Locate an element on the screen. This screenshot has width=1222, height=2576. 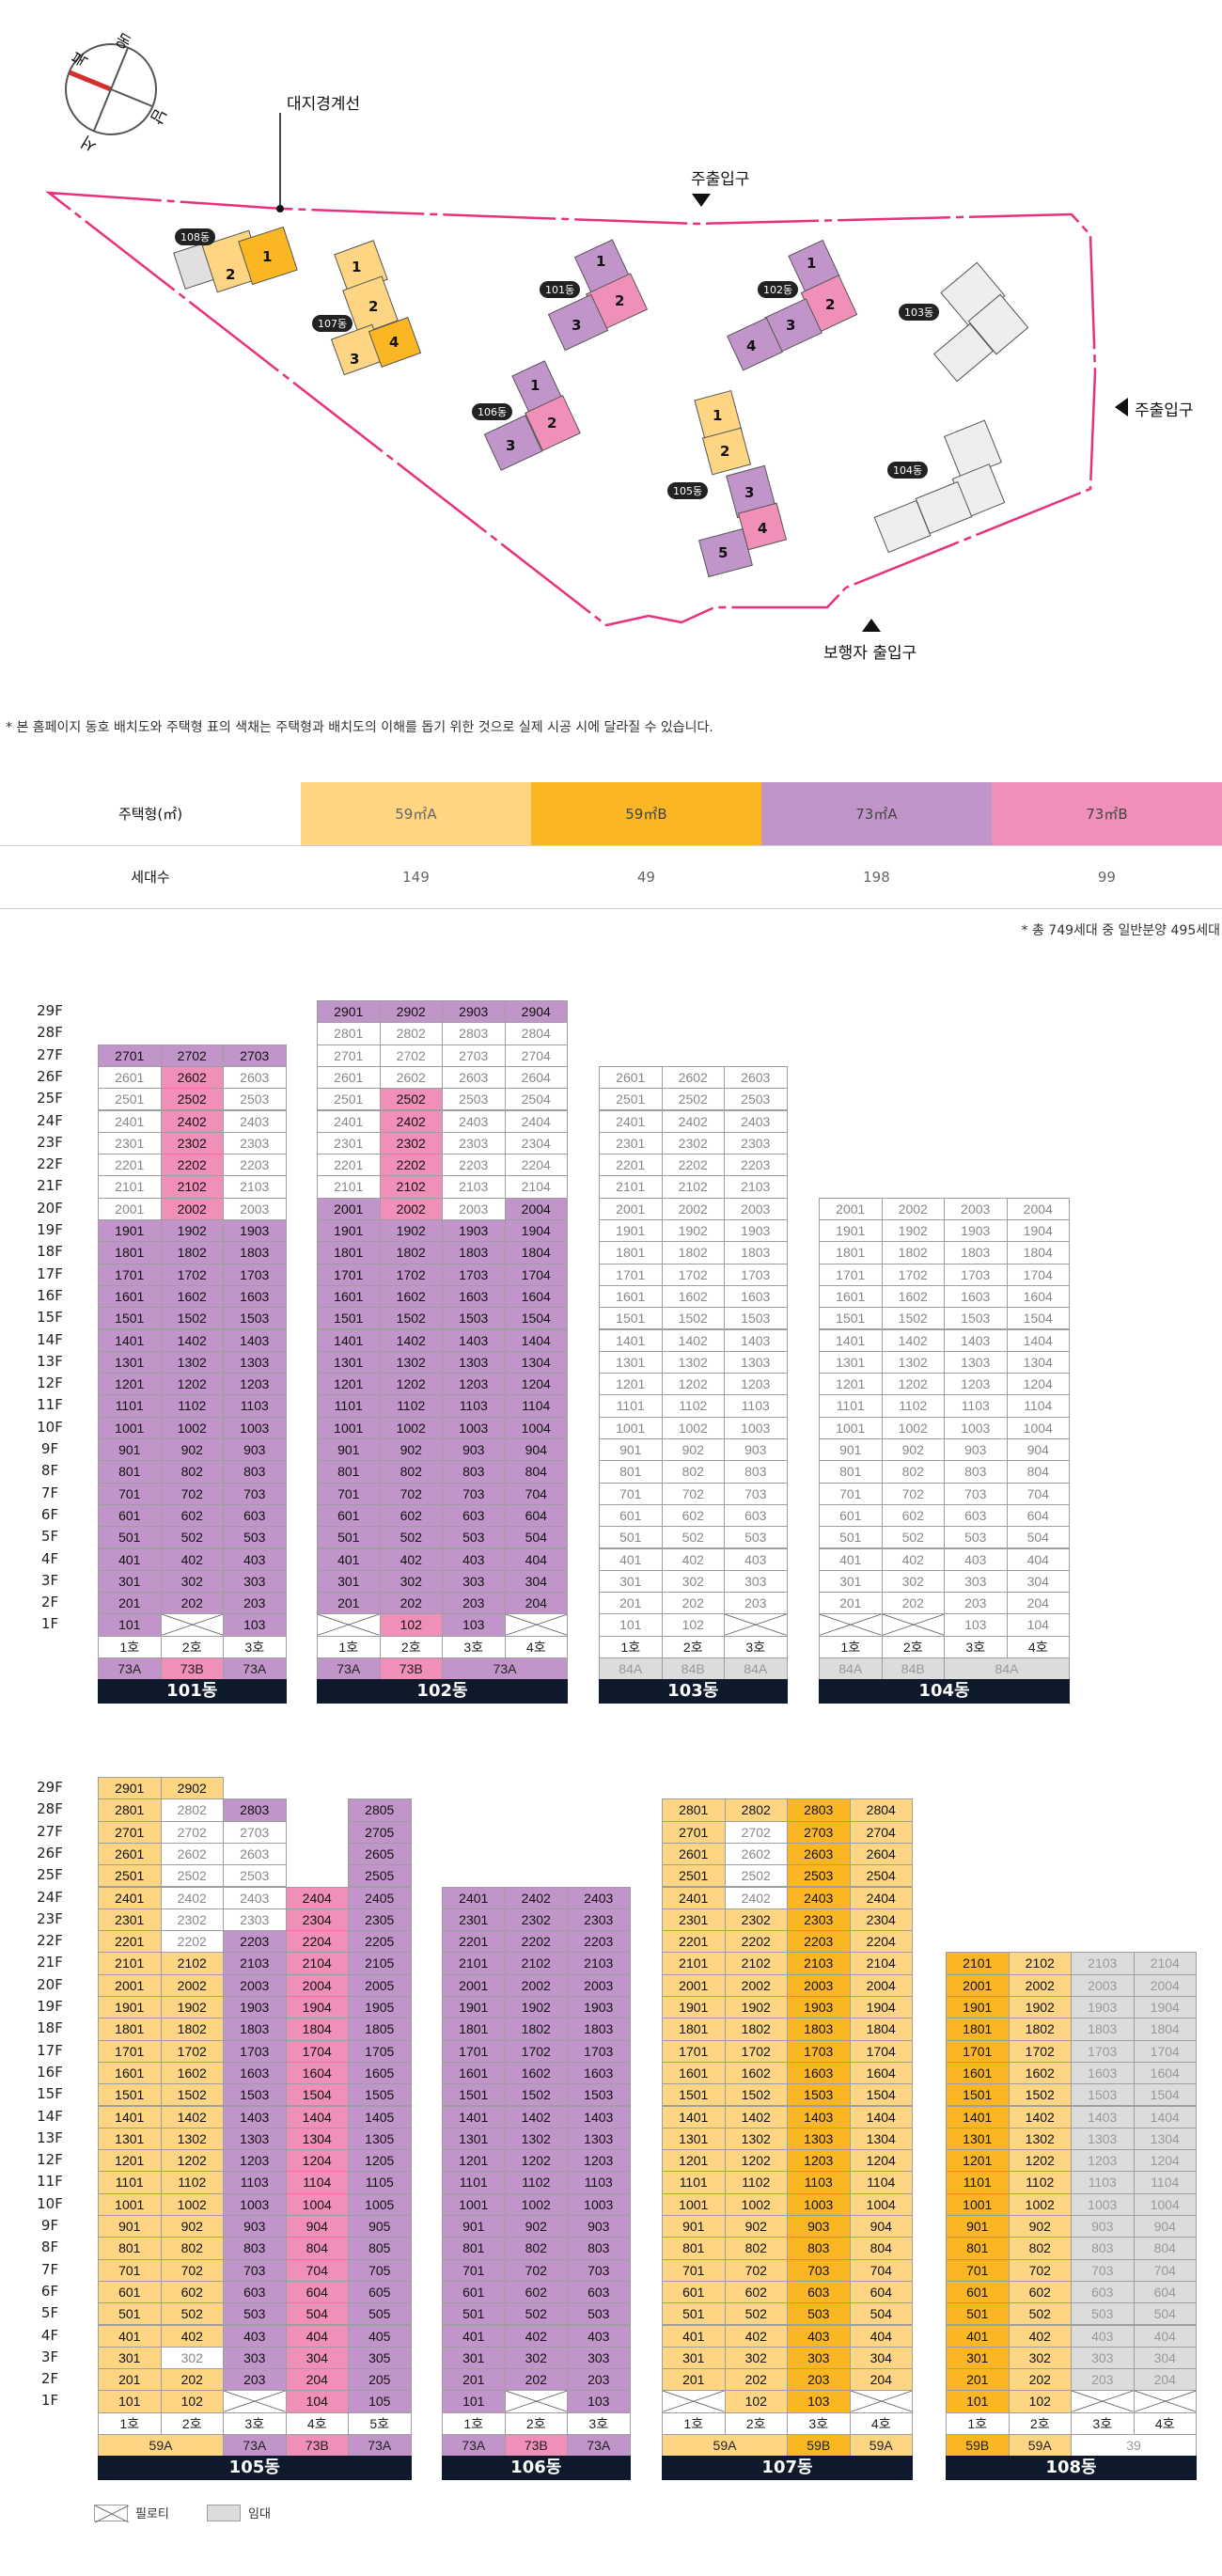
summary-type-59b: 59㎡B is located at coordinates (645, 814).